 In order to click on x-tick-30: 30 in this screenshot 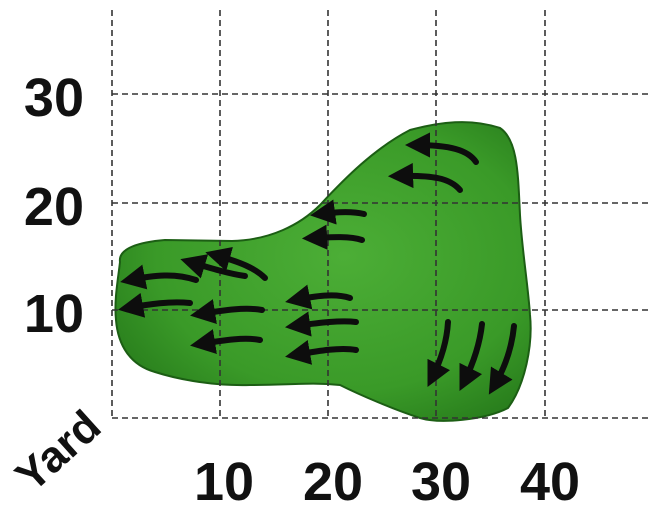, I will do `click(441, 482)`.